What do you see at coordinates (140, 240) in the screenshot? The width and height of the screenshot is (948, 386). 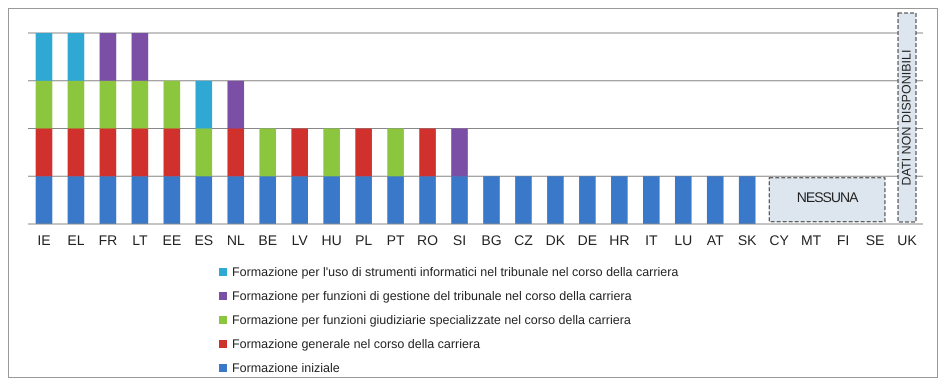 I see `x-tick-label: LT` at bounding box center [140, 240].